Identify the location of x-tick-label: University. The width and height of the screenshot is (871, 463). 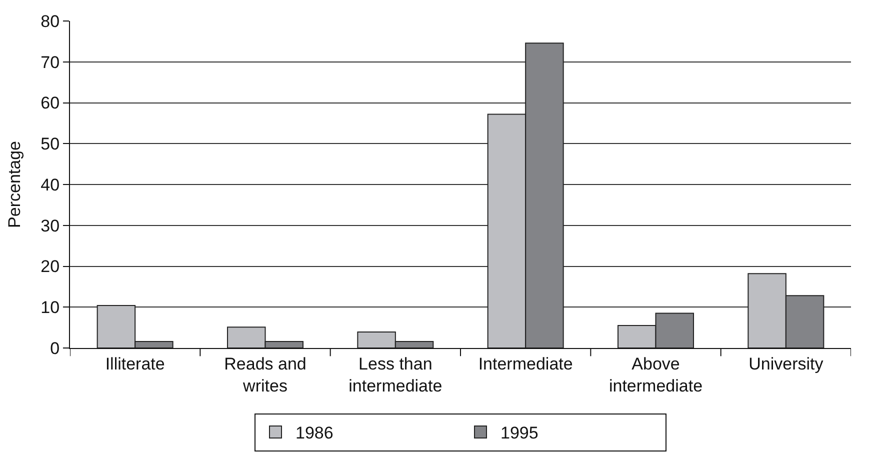
(786, 364).